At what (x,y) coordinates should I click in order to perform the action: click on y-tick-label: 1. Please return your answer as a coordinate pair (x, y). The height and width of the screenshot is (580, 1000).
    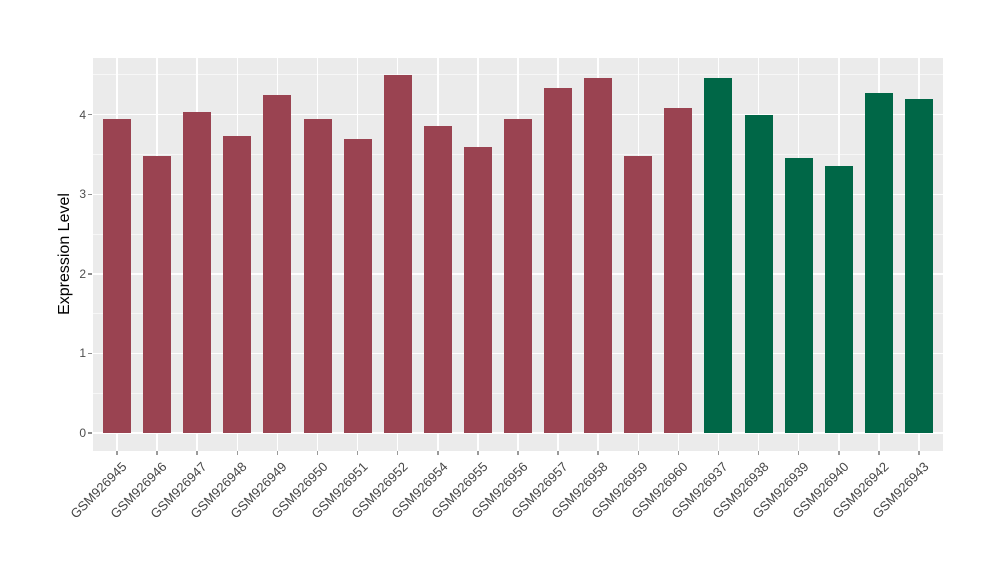
    Looking at the image, I should click on (82, 353).